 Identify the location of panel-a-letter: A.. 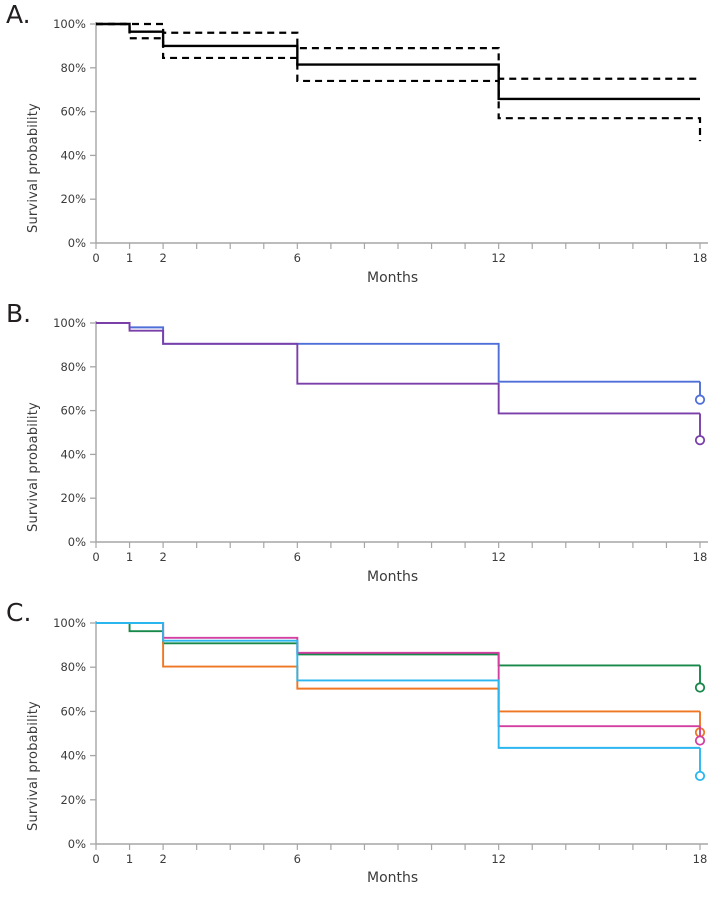
(18, 14).